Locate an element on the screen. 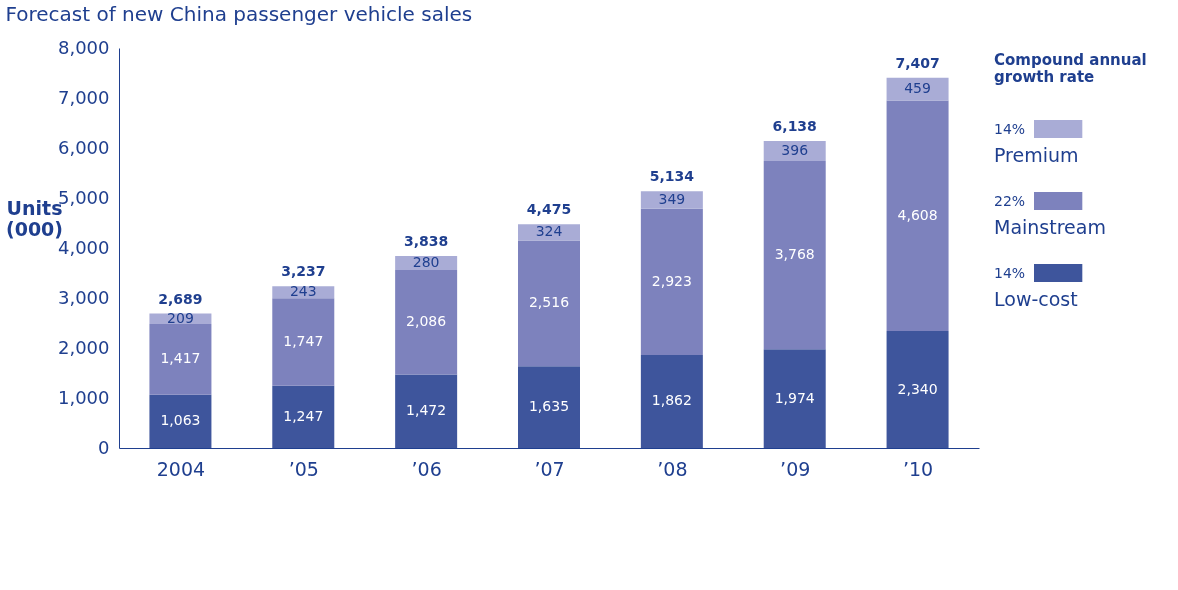  data-label: 1,862 is located at coordinates (671, 400).